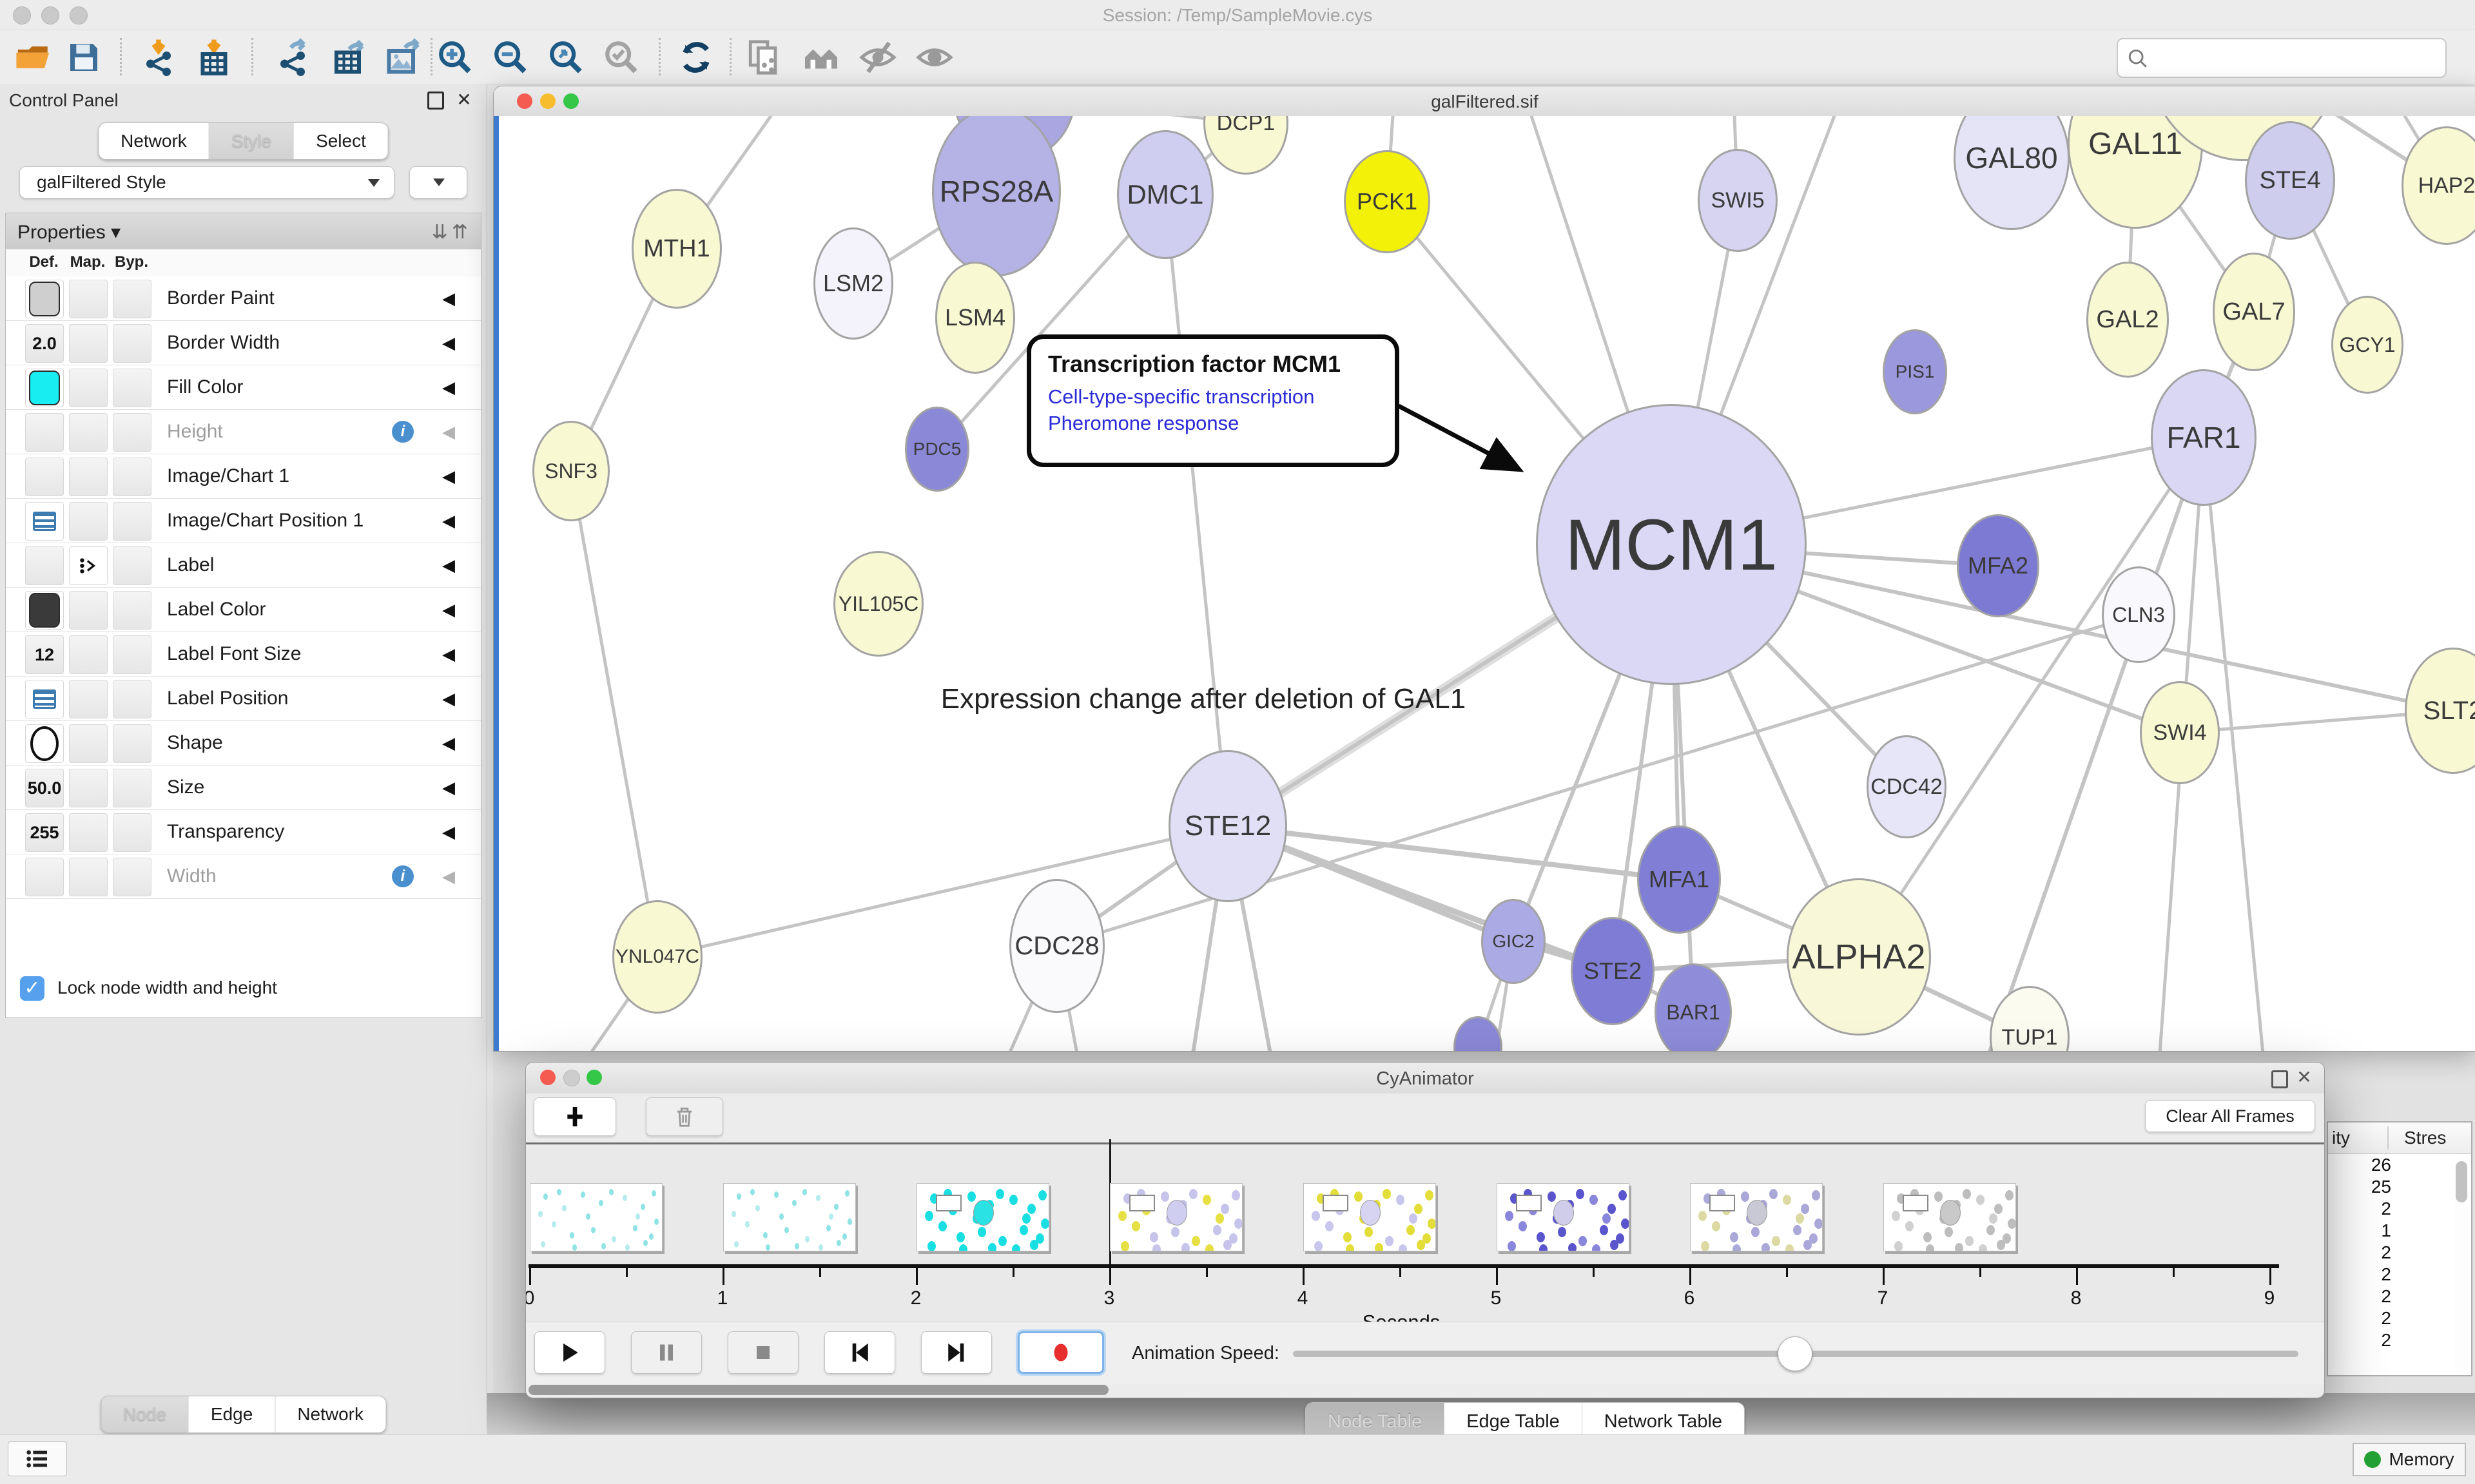 The width and height of the screenshot is (2475, 1484). I want to click on zoom-in-button, so click(455, 57).